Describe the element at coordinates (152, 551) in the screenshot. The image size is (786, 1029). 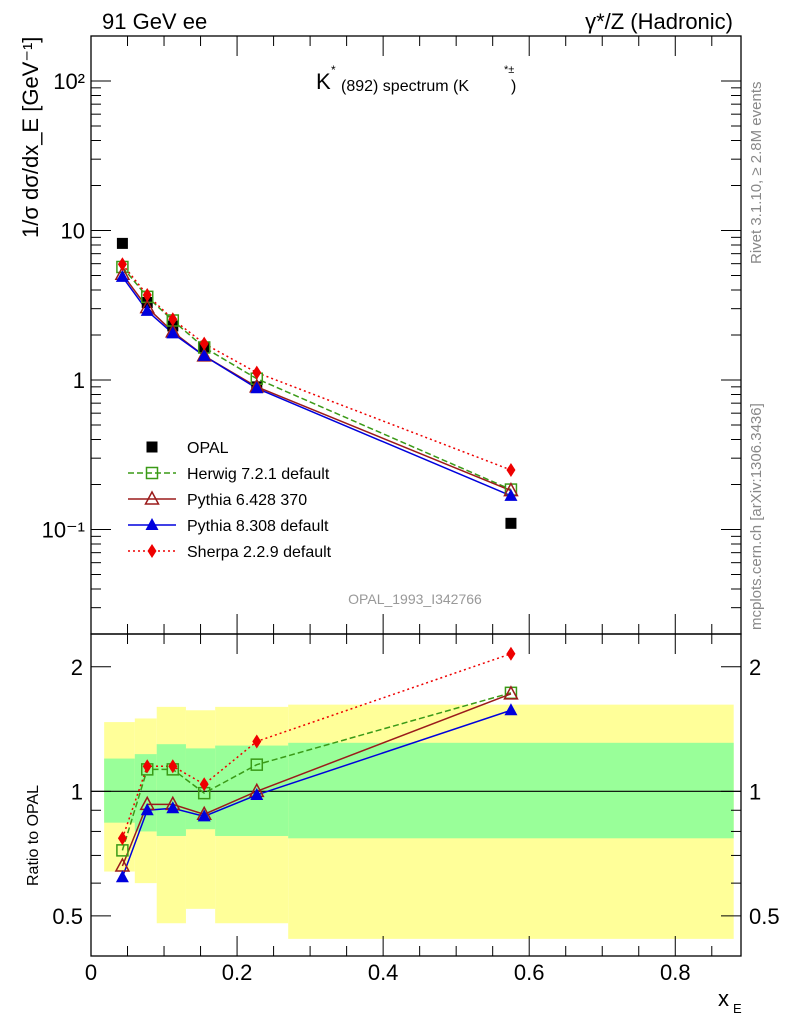
I see `legend-marker-sherpa-2-2-9-default` at that location.